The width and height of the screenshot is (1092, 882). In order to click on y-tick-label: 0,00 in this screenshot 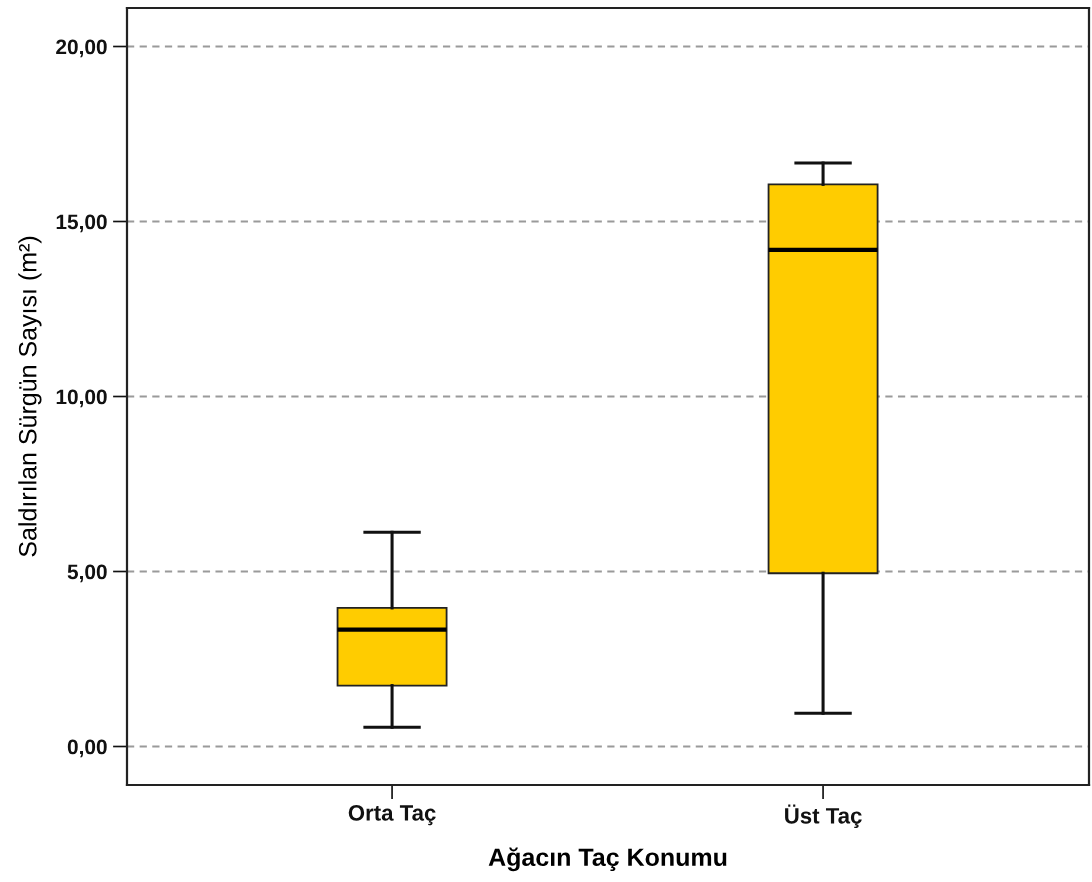, I will do `click(87, 748)`.